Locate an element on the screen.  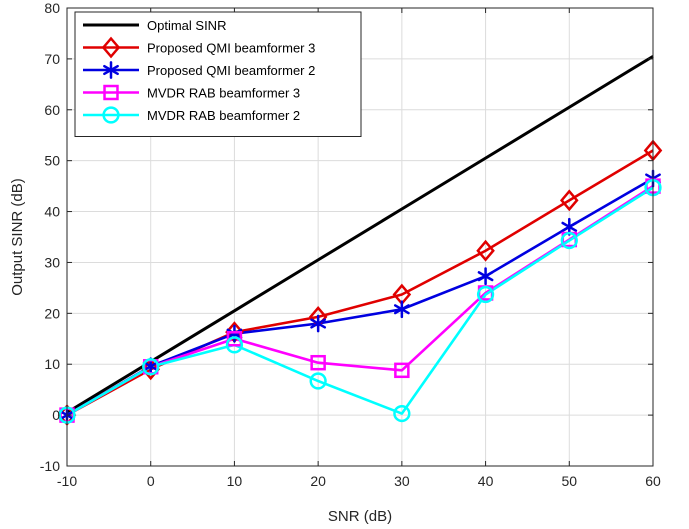
legend-entry-1: Optimal SINR is located at coordinates (186, 25).